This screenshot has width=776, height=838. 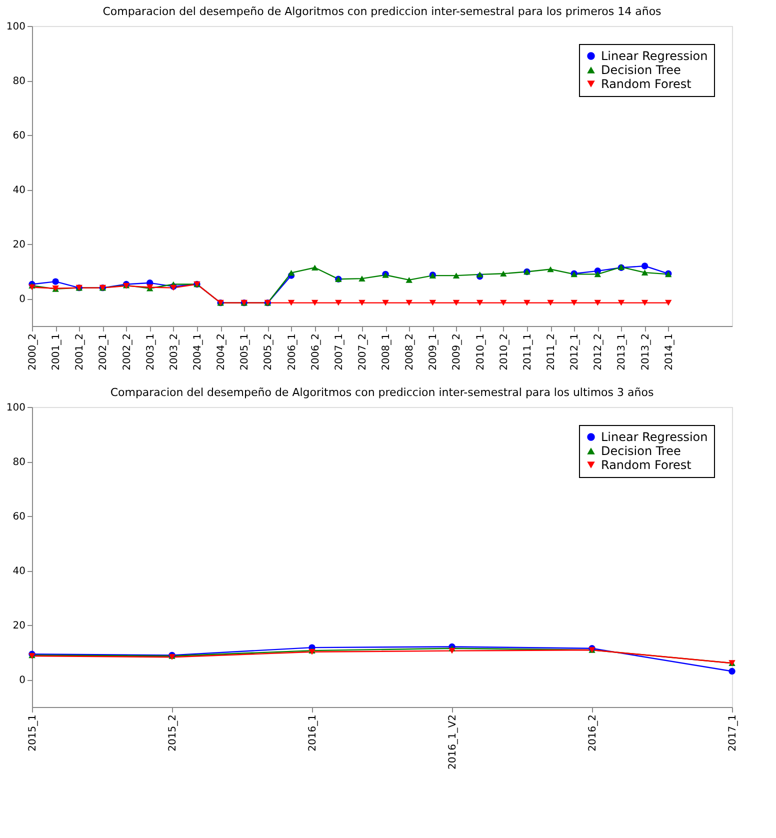 I want to click on x-tick-label: 2005_1, so click(x=245, y=352).